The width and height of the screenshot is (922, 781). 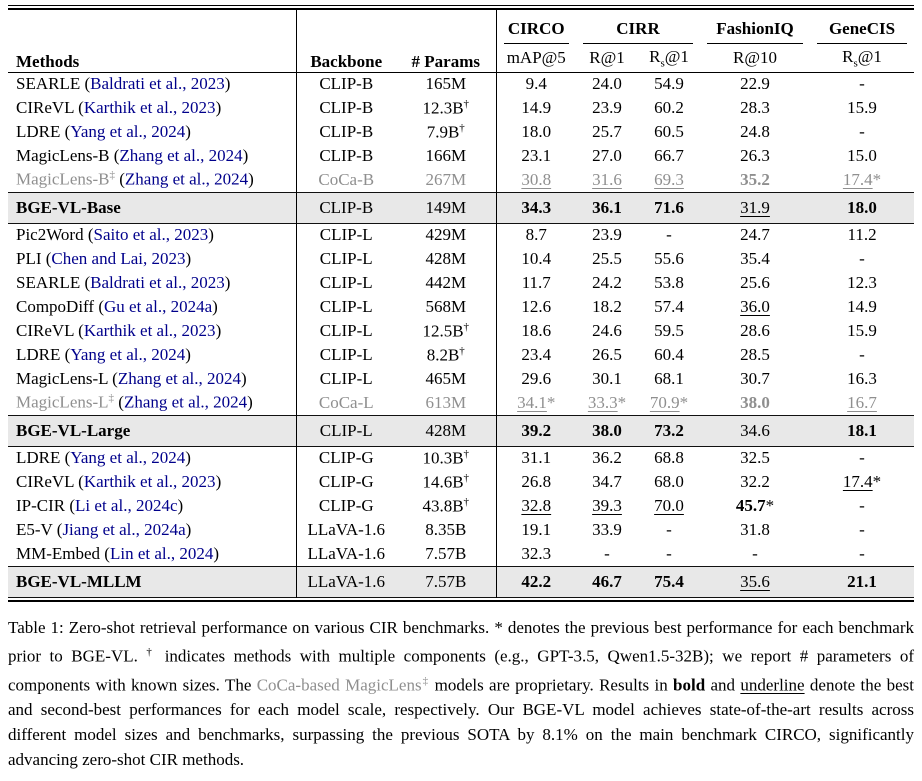 I want to click on backbone-cell: LLaVA-1.6, so click(x=345, y=581).